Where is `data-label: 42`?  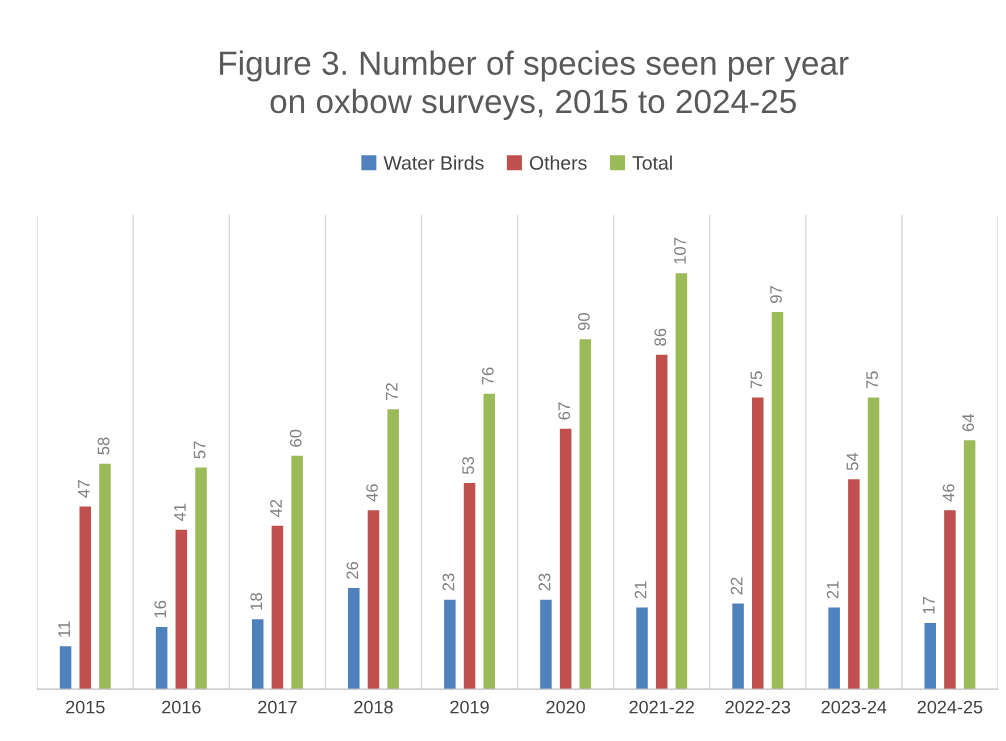
data-label: 42 is located at coordinates (276, 508).